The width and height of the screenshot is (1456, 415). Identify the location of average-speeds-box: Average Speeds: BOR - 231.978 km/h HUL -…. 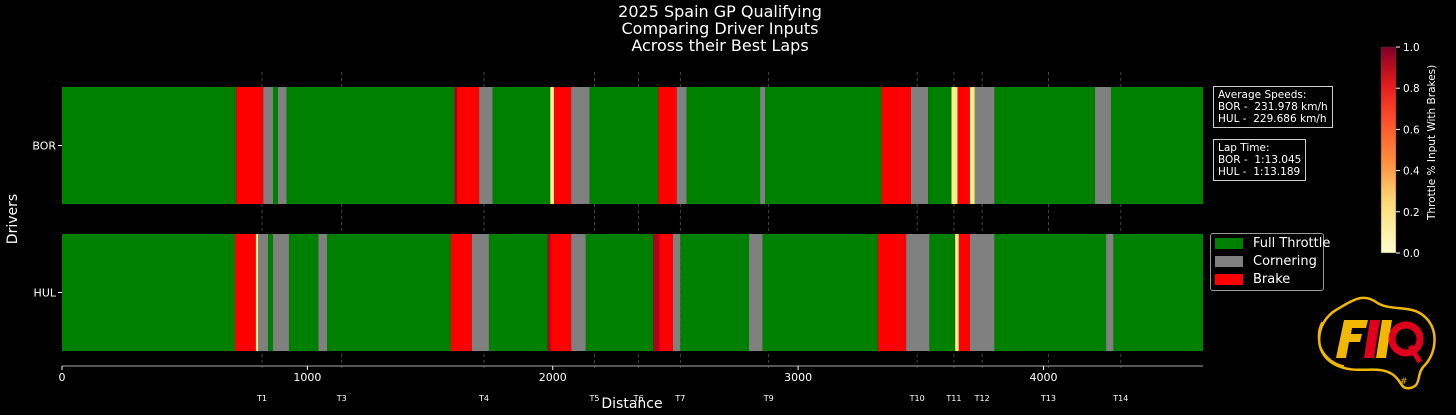
(1273, 107).